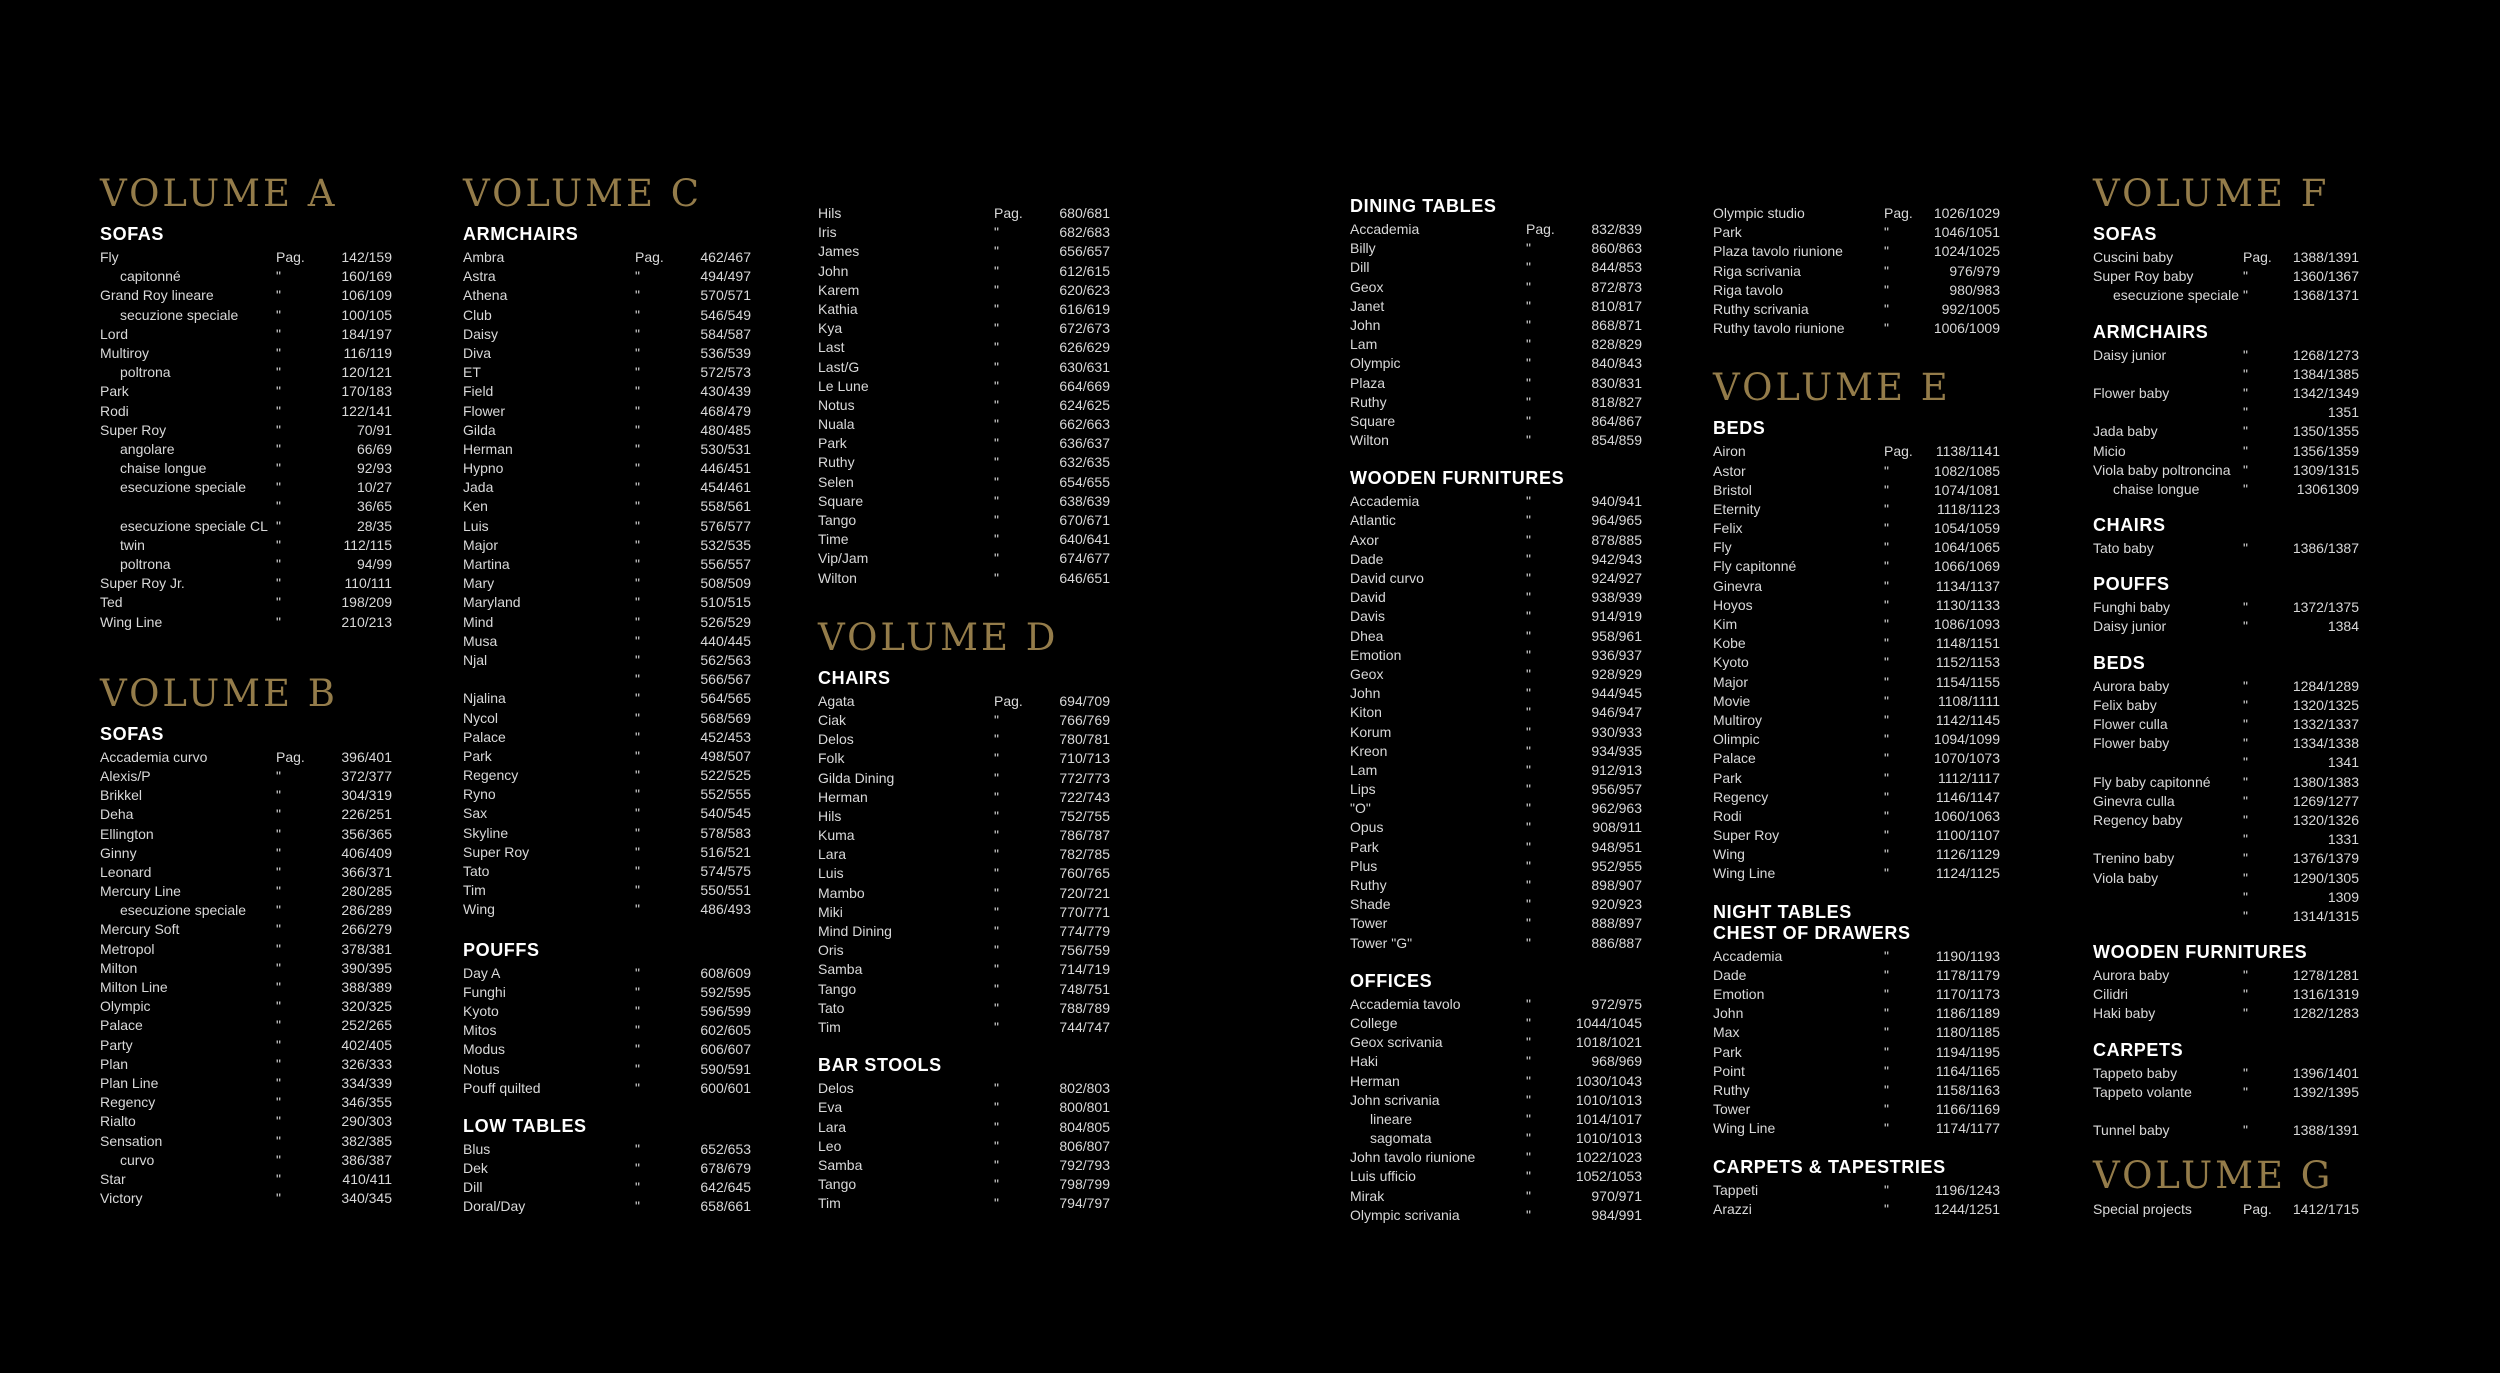 Image resolution: width=2500 pixels, height=1373 pixels. What do you see at coordinates (607, 813) in the screenshot?
I see `index-row: Sax " 540/545` at bounding box center [607, 813].